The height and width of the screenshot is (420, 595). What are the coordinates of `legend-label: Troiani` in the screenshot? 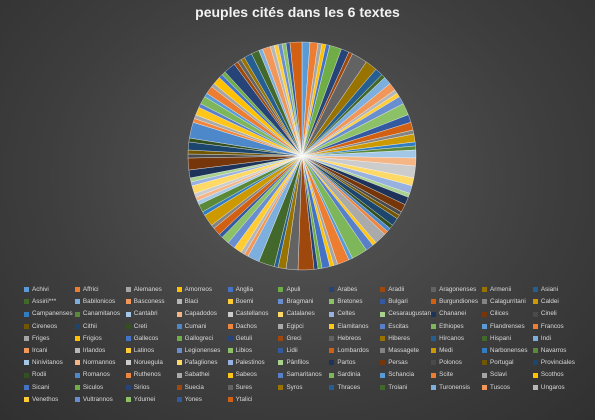 It's located at (398, 387).